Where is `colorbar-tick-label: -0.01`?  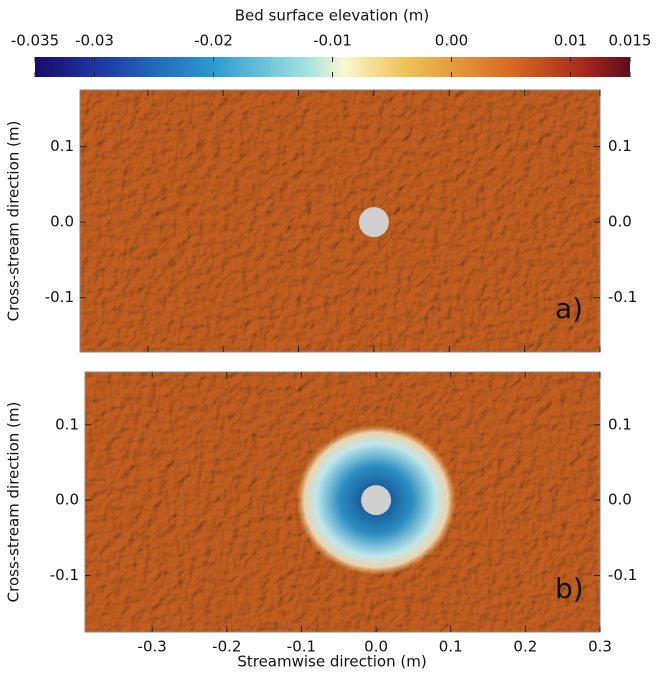 colorbar-tick-label: -0.01 is located at coordinates (332, 41).